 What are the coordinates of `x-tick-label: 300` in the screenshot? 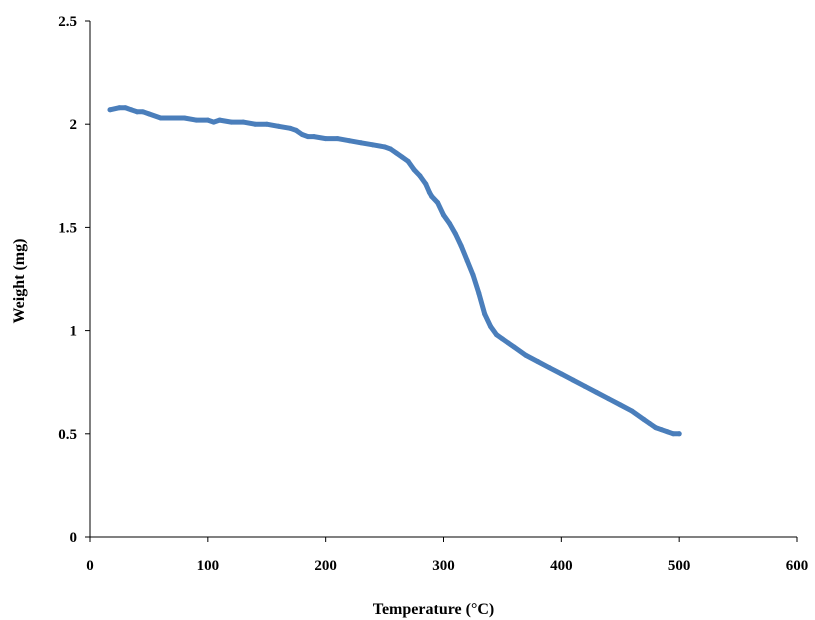 It's located at (443, 566).